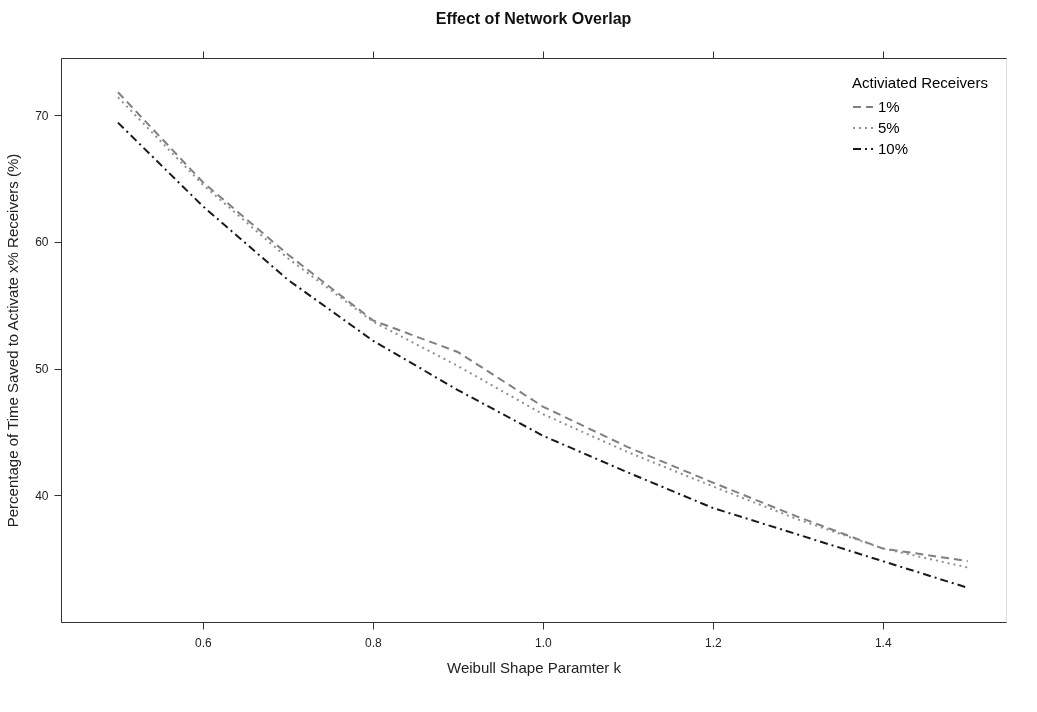  I want to click on y-tick-label: 70, so click(42, 115).